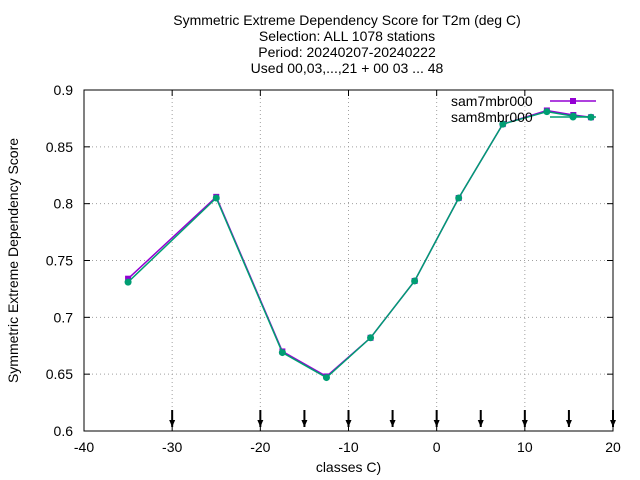 This screenshot has width=640, height=480. Describe the element at coordinates (13, 260) in the screenshot. I see `y-axis-label: Symmetric Extreme Dependency Score` at that location.